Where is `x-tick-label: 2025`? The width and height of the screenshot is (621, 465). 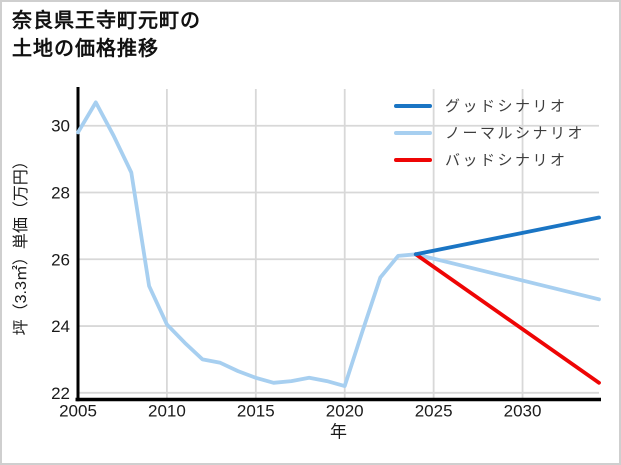 x-tick-label: 2025 is located at coordinates (434, 411).